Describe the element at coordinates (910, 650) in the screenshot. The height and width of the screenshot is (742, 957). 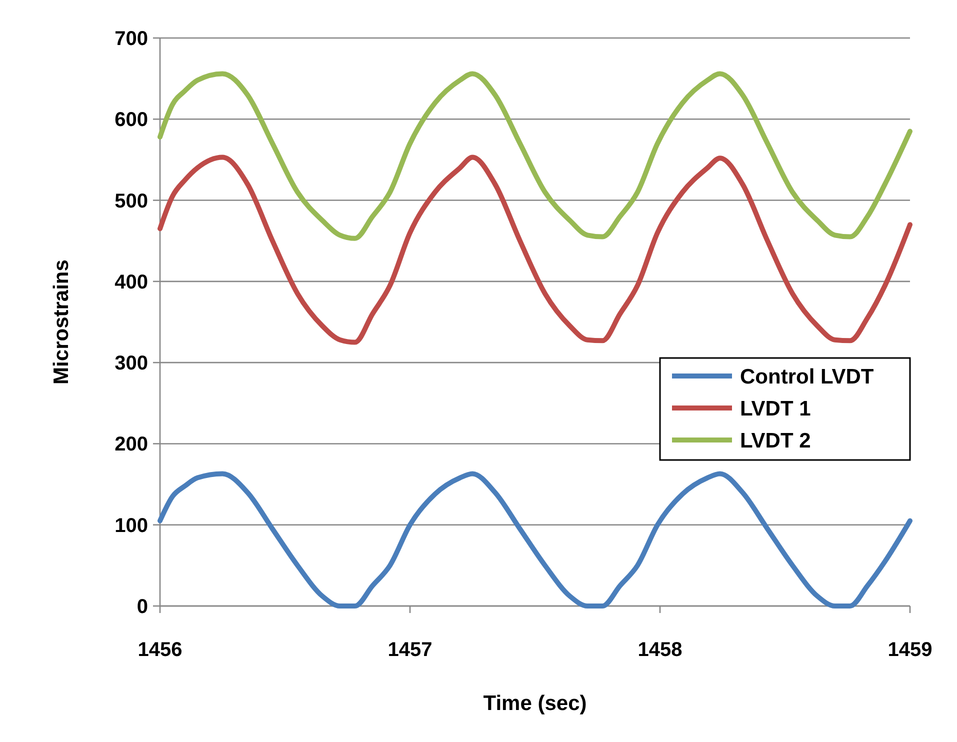
I see `x-tick-label: 1459` at that location.